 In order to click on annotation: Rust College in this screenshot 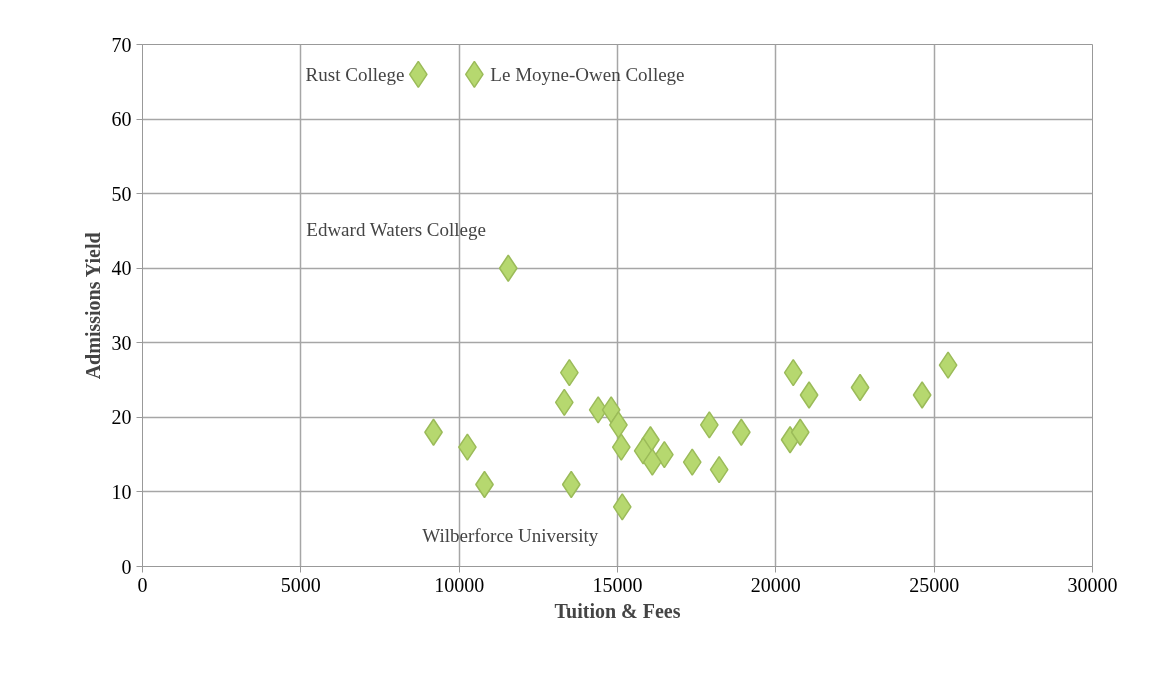, I will do `click(355, 74)`.